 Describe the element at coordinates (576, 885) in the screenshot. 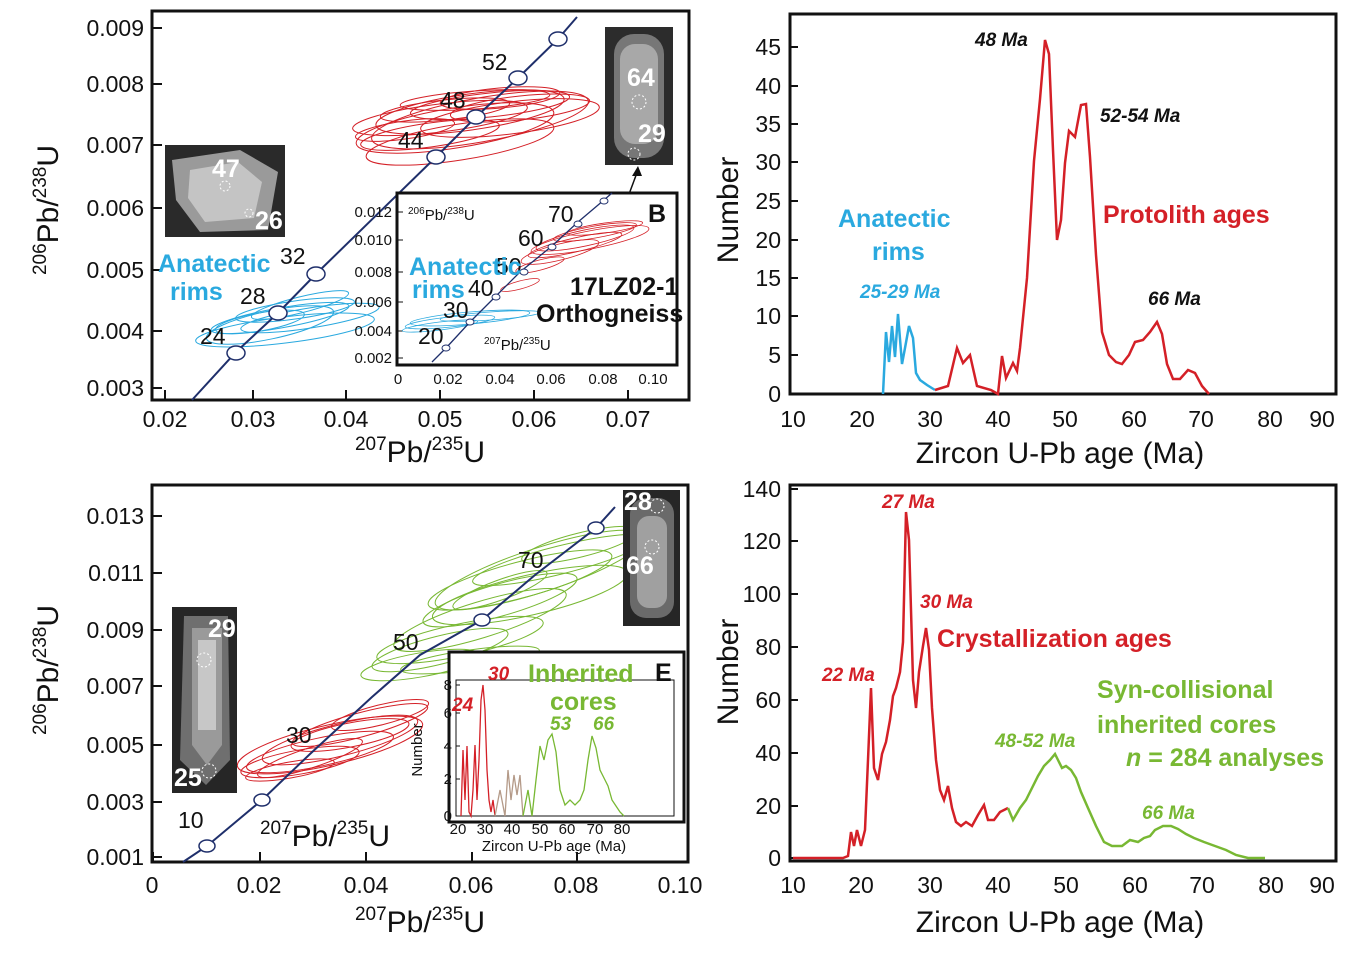

I see `panel-c-xtick-4: 0.08` at that location.